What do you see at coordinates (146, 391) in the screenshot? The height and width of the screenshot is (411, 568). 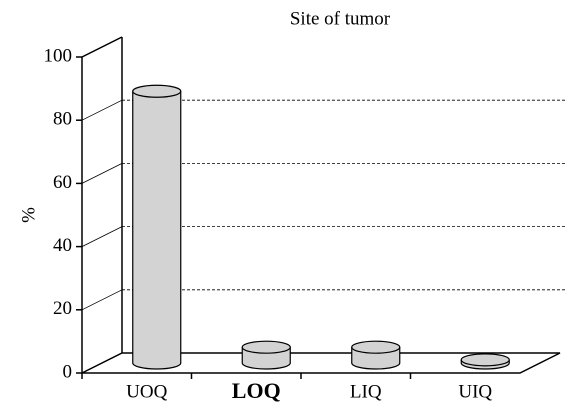 I see `x-tick-label: UOQ` at bounding box center [146, 391].